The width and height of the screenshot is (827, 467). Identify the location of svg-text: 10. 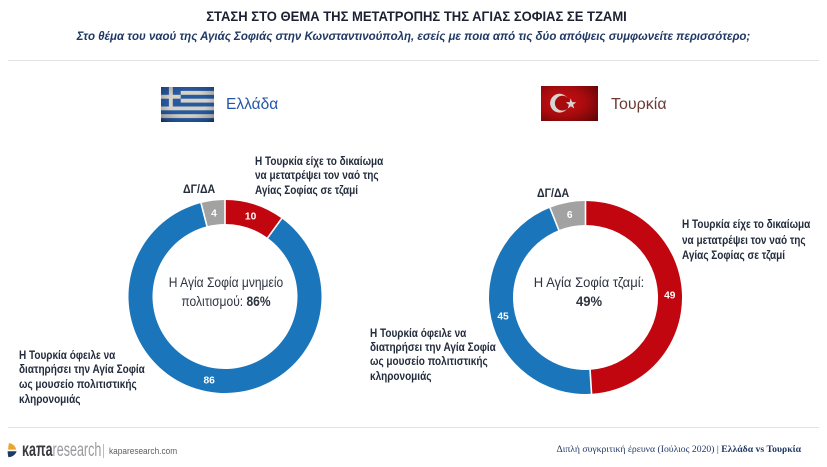
(251, 217).